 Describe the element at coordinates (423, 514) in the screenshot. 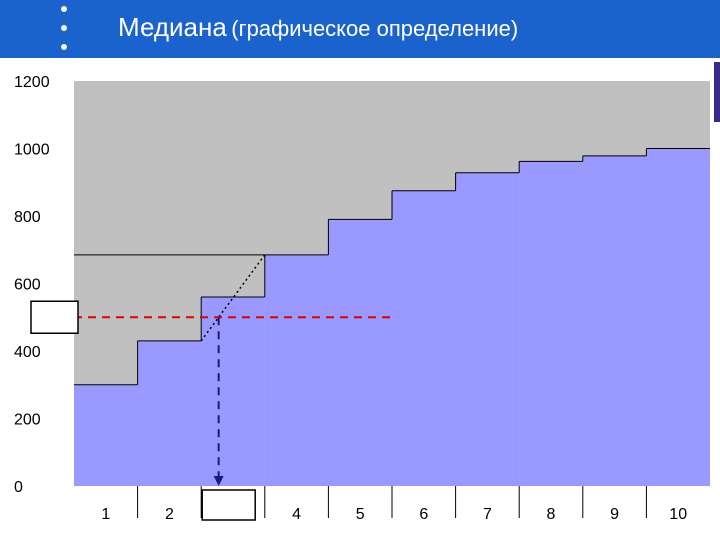

I see `x-tick-label: 6` at that location.